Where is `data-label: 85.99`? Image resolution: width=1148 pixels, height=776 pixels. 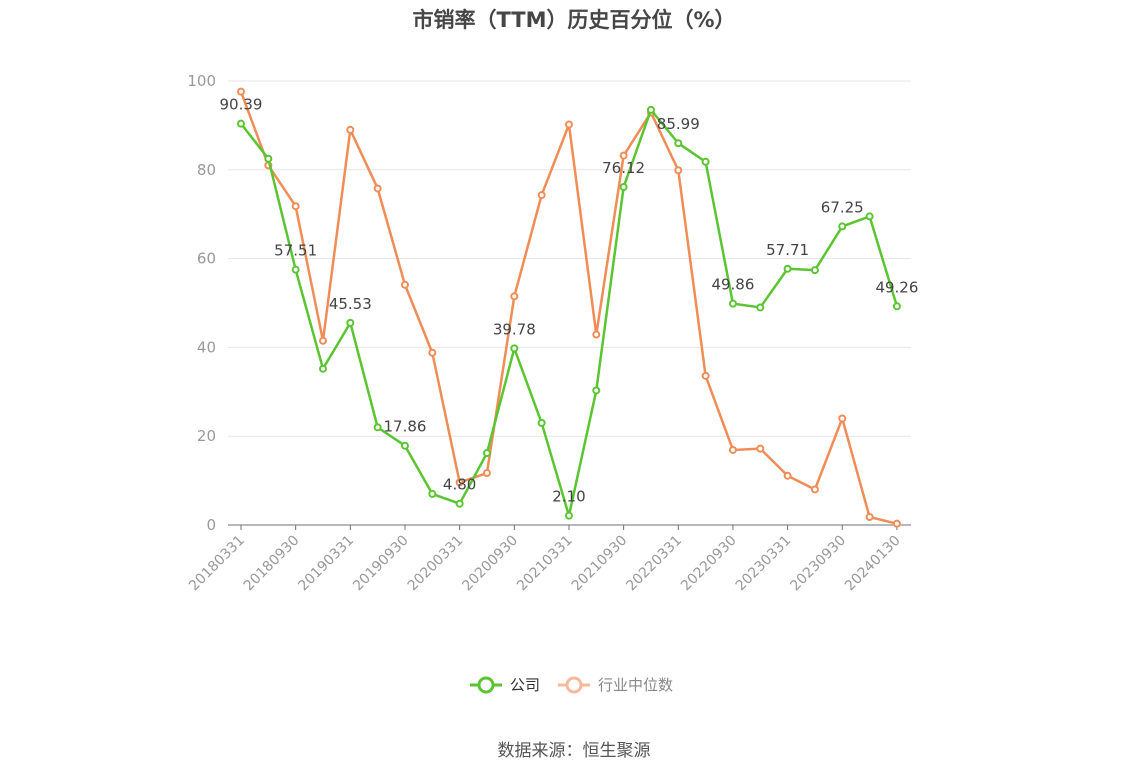 data-label: 85.99 is located at coordinates (678, 124).